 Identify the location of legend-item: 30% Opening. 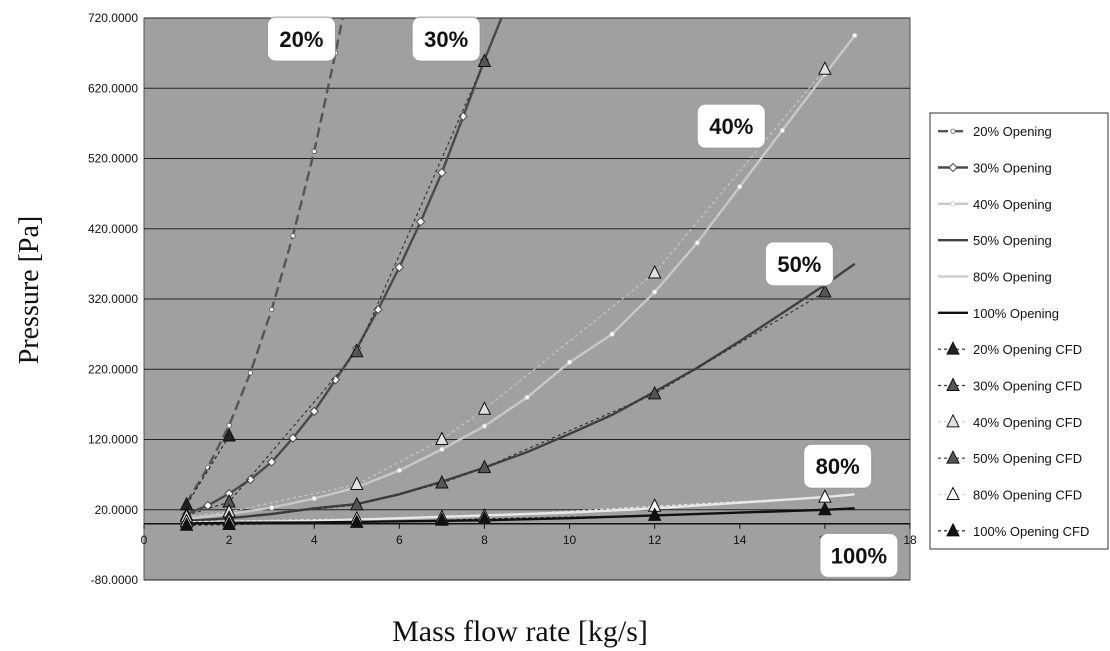
(995, 168).